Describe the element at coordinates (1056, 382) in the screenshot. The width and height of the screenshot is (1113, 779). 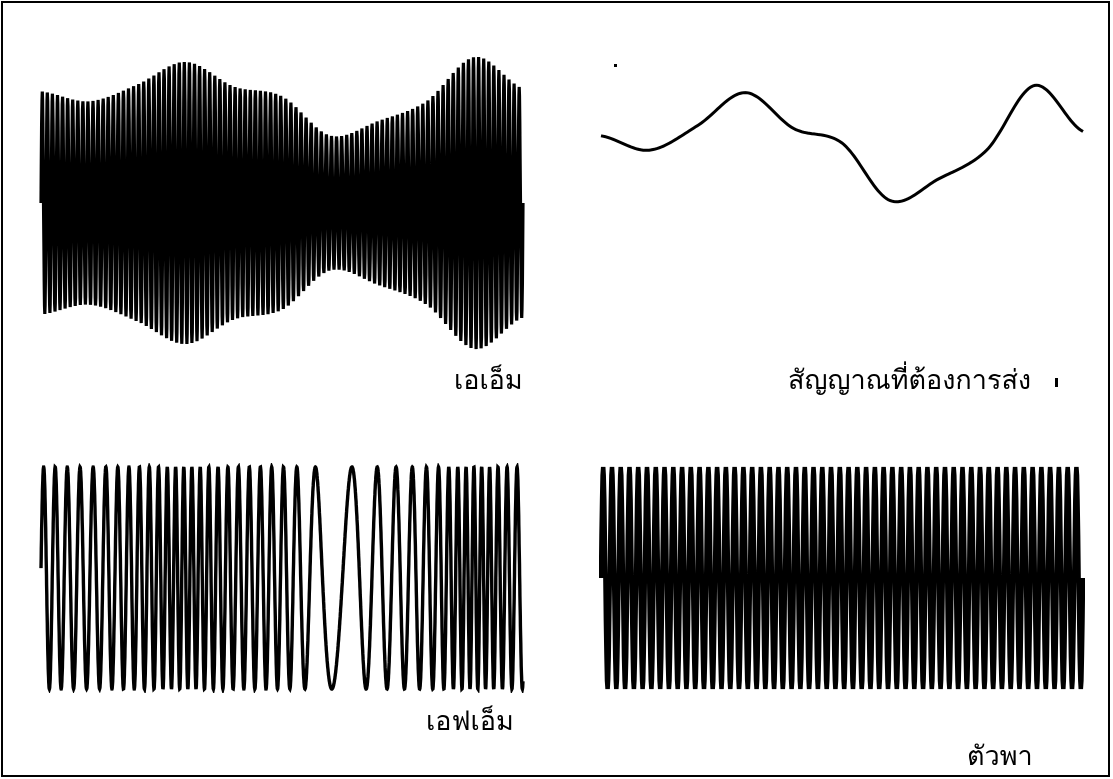
I see `stray-mark` at that location.